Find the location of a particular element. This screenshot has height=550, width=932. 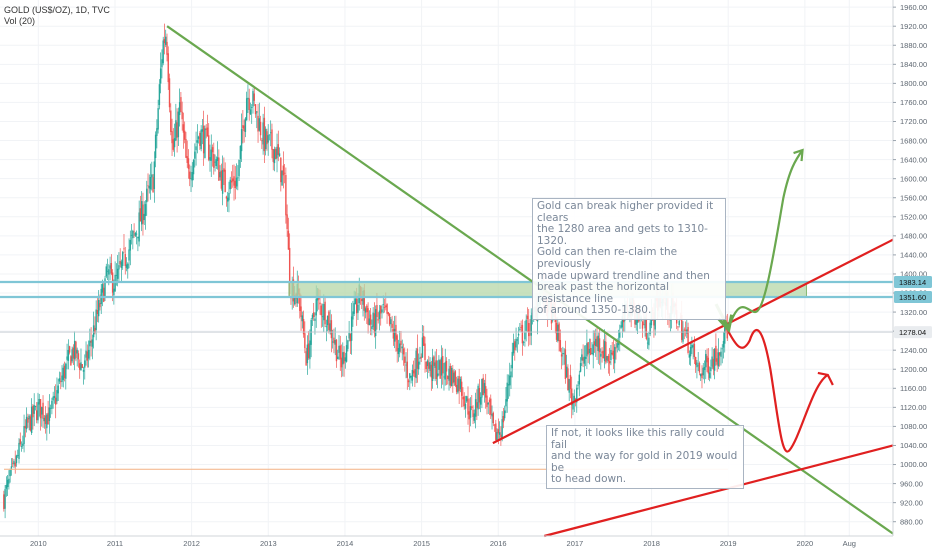

price-tick-label: 1480.00 is located at coordinates (913, 236).